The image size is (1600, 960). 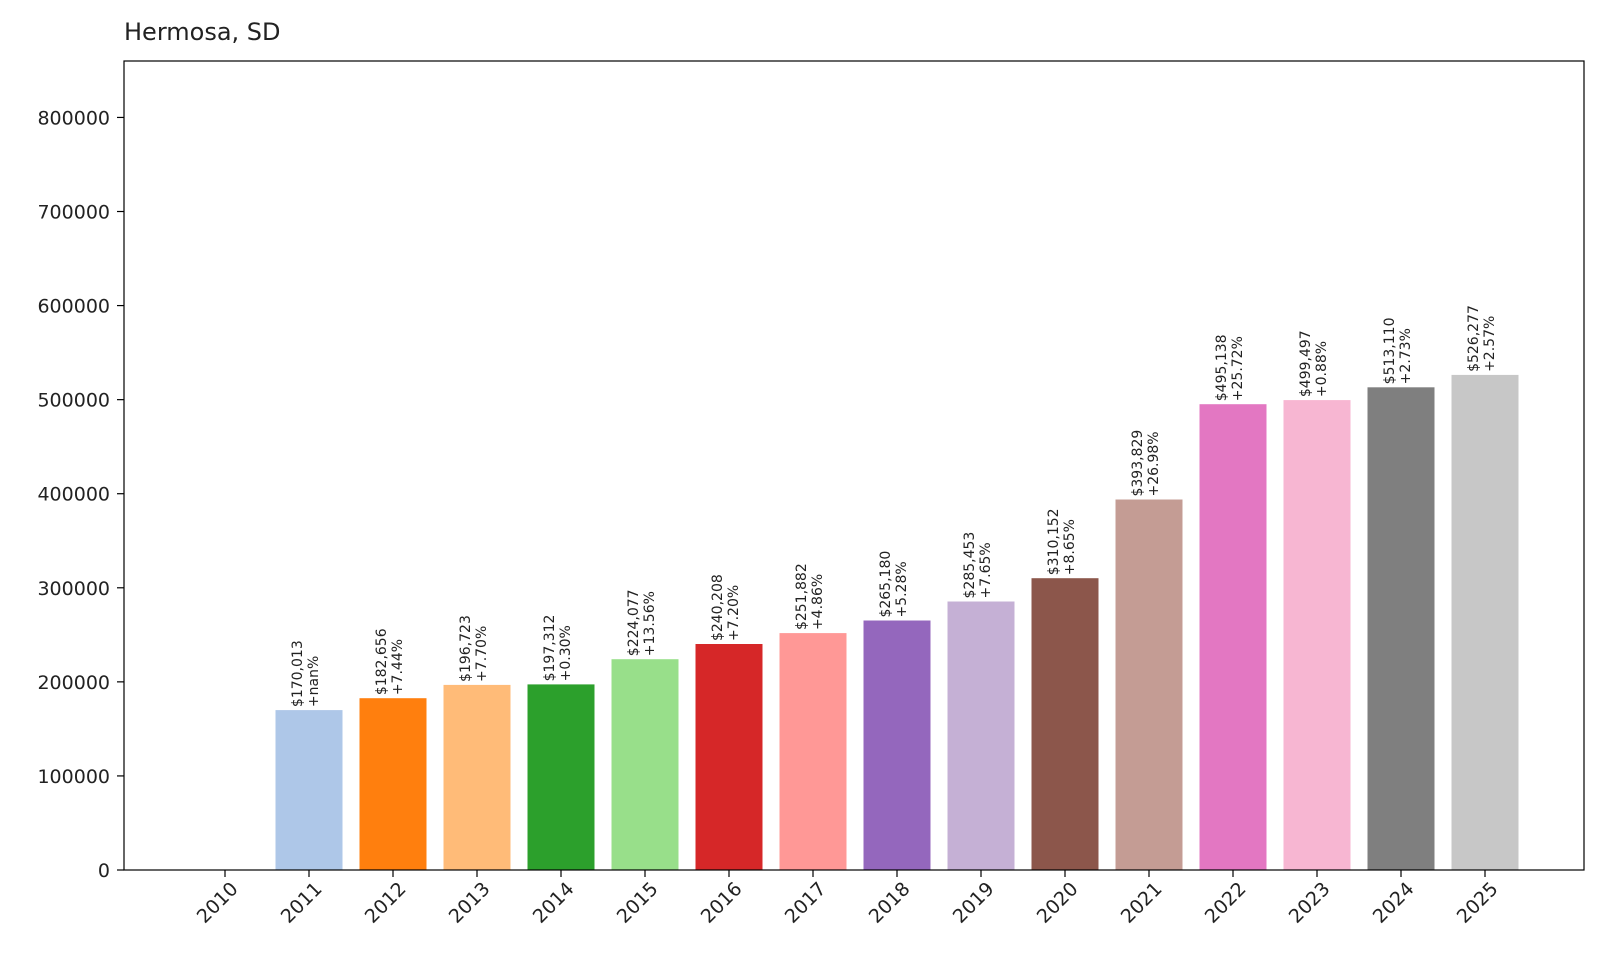 I want to click on bar-value-label: $285,453, so click(x=970, y=565).